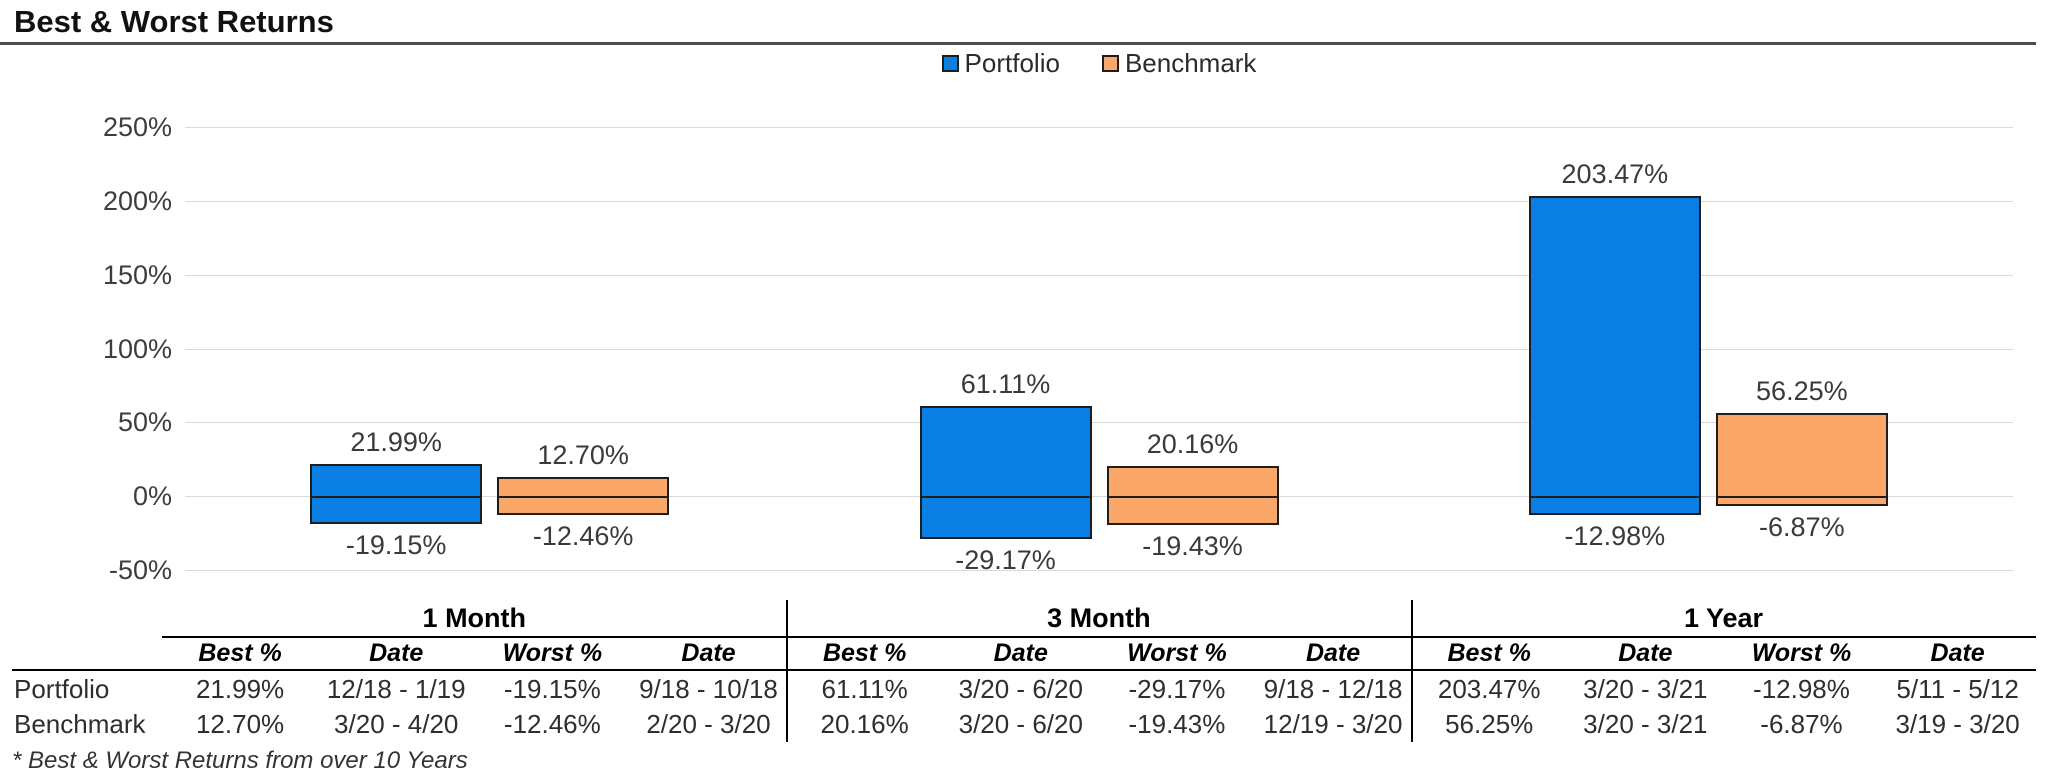  I want to click on table-cell: -19.43%, so click(1177, 724).